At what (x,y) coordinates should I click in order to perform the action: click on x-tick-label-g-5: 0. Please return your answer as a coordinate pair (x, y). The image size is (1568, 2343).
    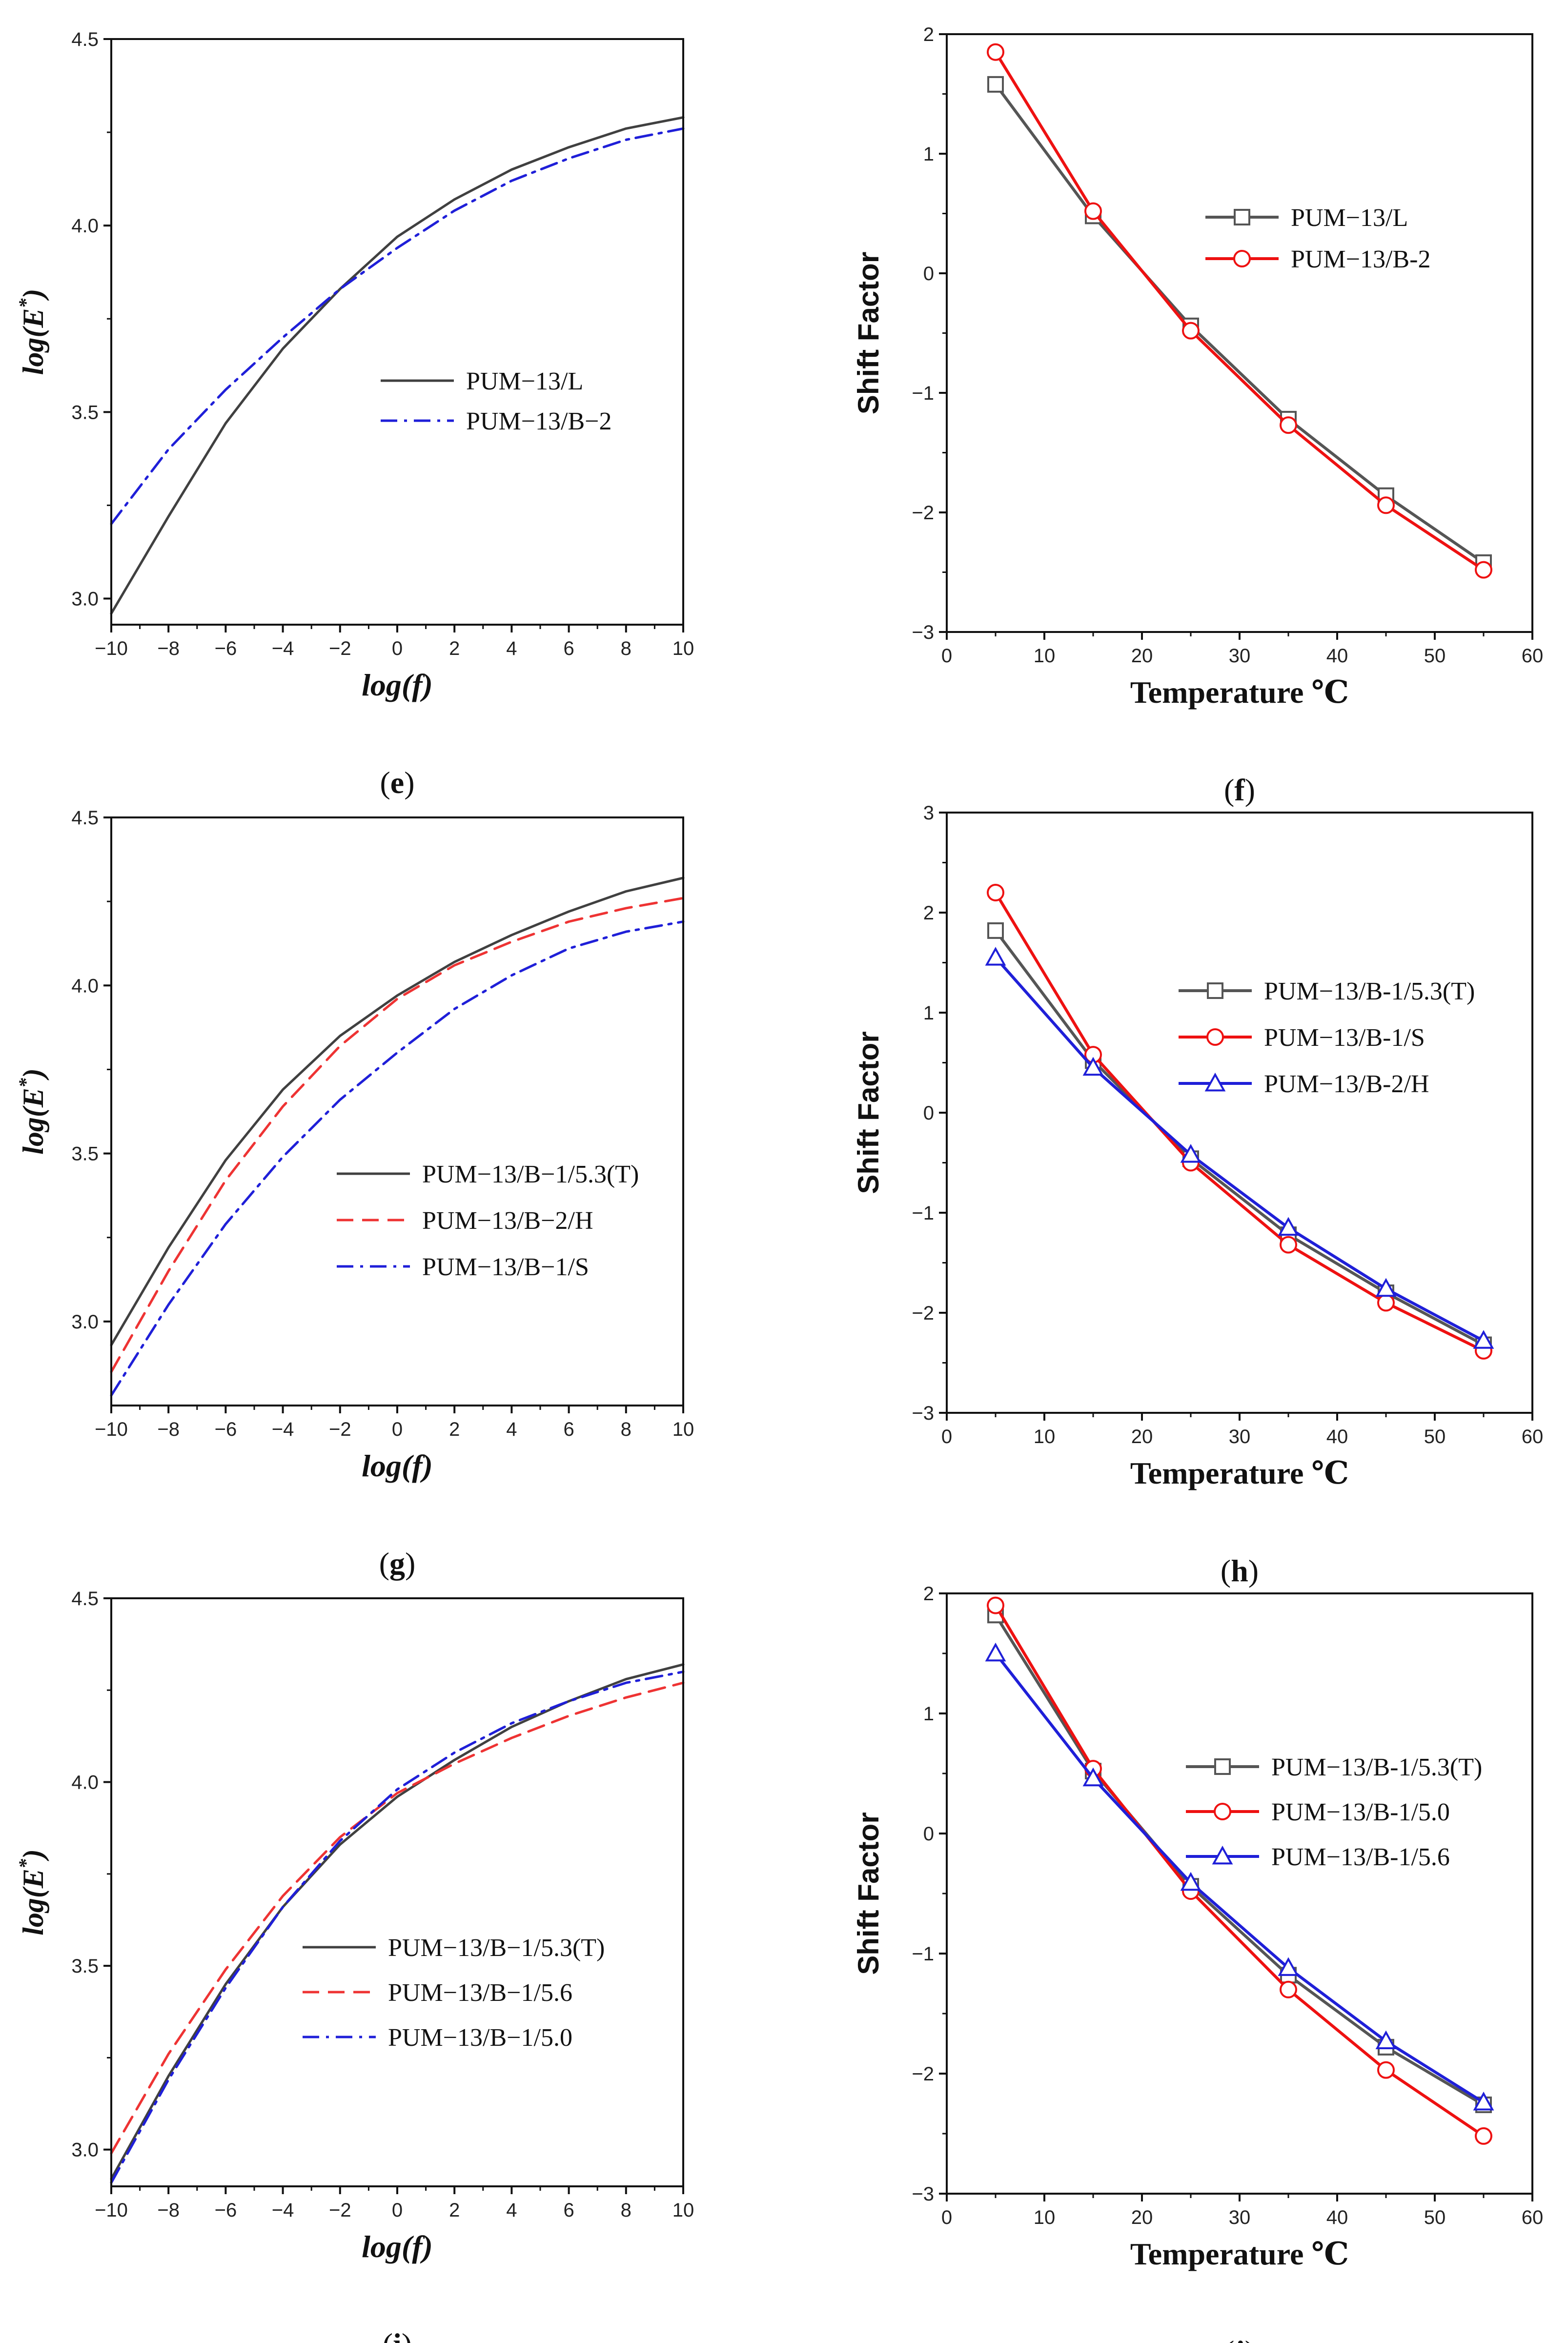
    Looking at the image, I should click on (397, 1429).